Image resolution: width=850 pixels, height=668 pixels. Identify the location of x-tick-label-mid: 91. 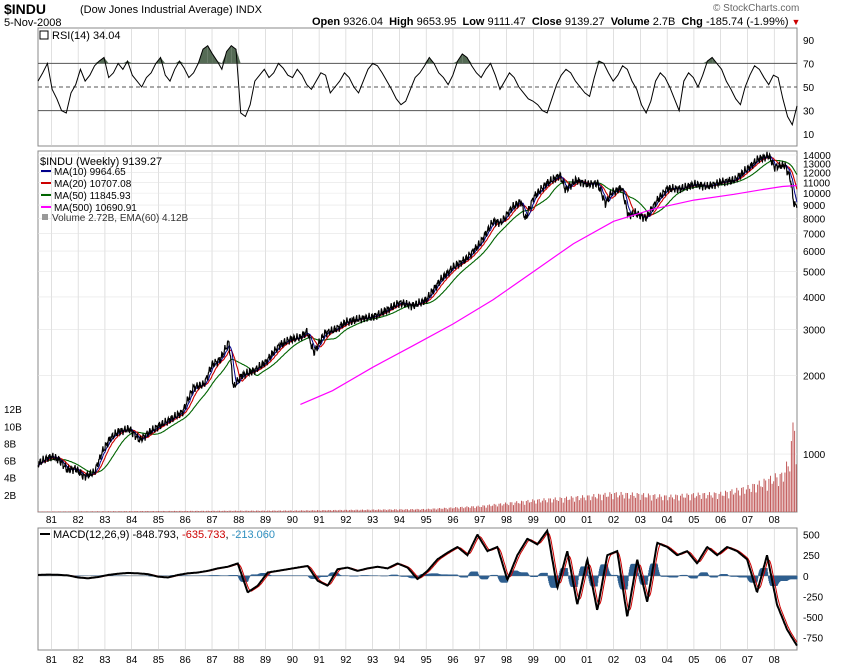
(320, 520).